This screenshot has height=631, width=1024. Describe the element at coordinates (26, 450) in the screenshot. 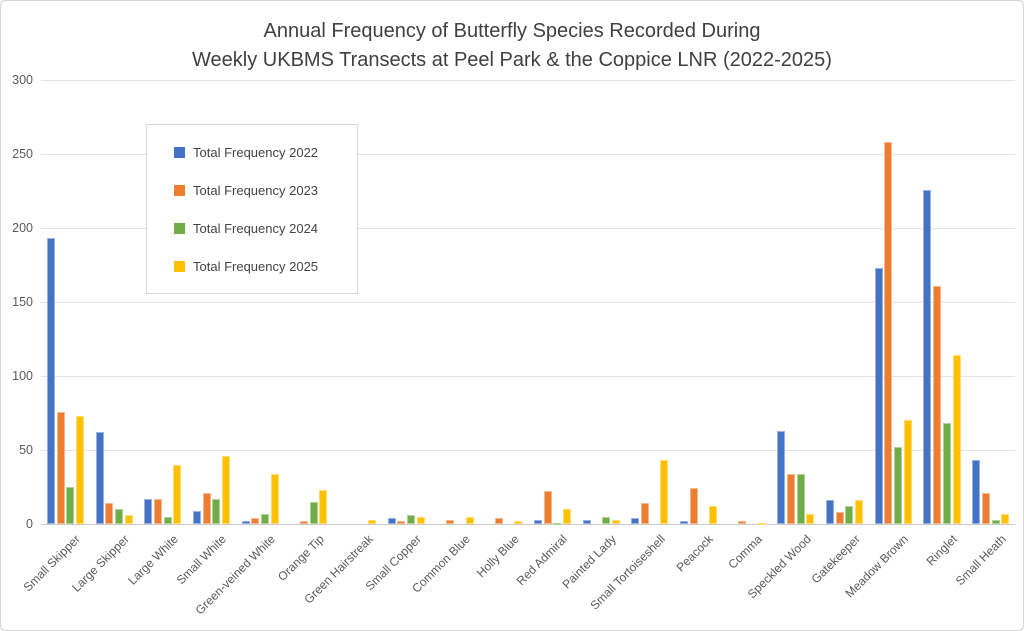

I see `y-tick-label: 50` at that location.